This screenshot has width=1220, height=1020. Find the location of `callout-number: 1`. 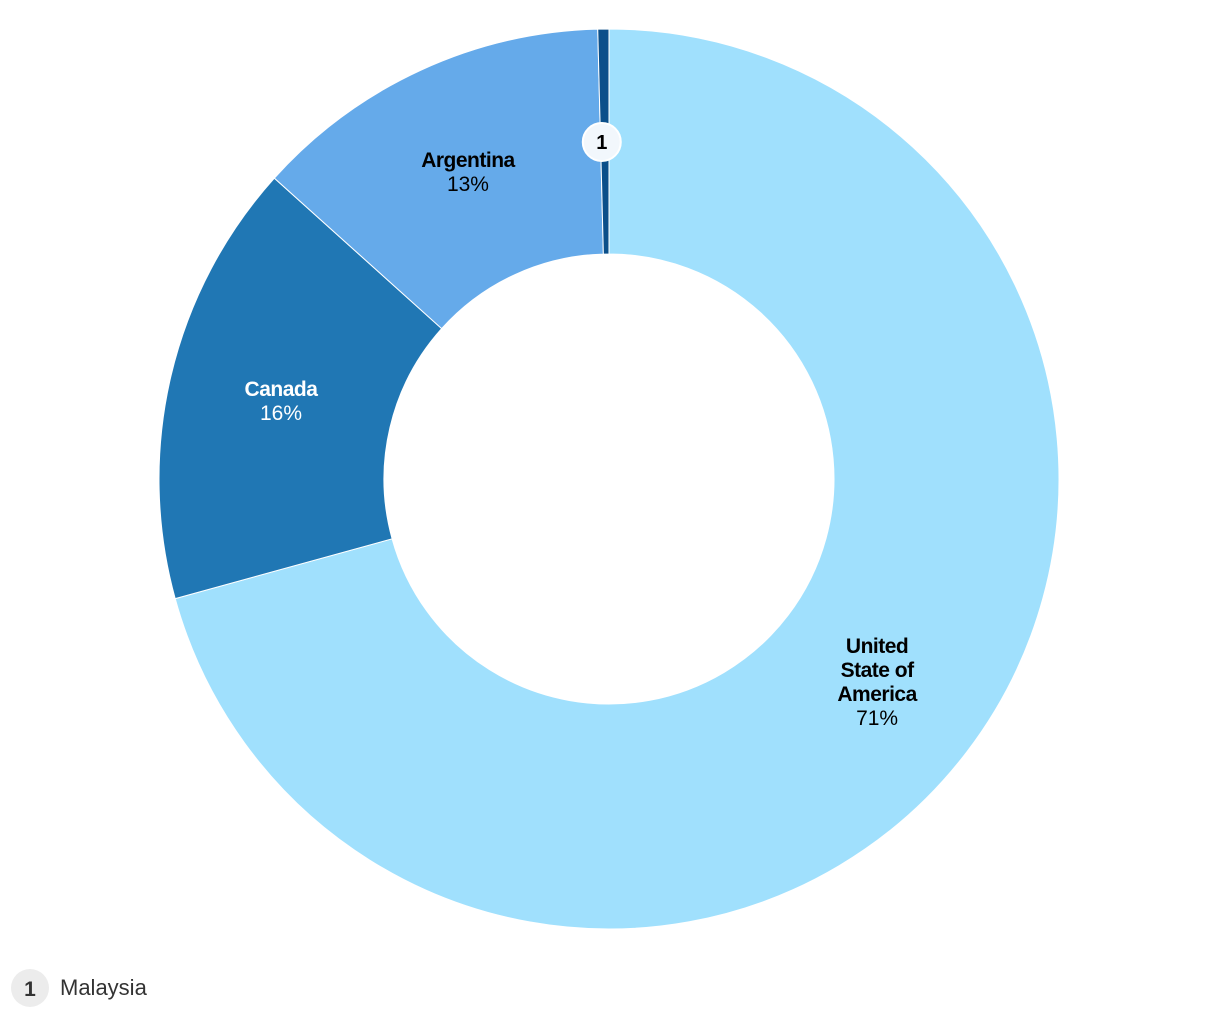

callout-number: 1 is located at coordinates (601, 143).